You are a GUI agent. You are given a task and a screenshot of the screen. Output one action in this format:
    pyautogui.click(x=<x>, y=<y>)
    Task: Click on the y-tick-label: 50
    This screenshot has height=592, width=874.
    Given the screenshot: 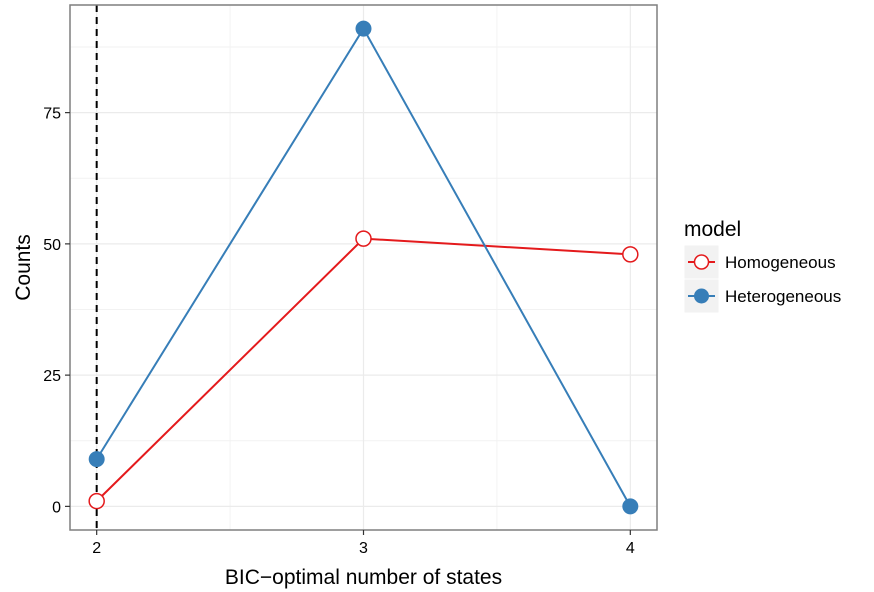 What is the action you would take?
    pyautogui.click(x=52, y=245)
    